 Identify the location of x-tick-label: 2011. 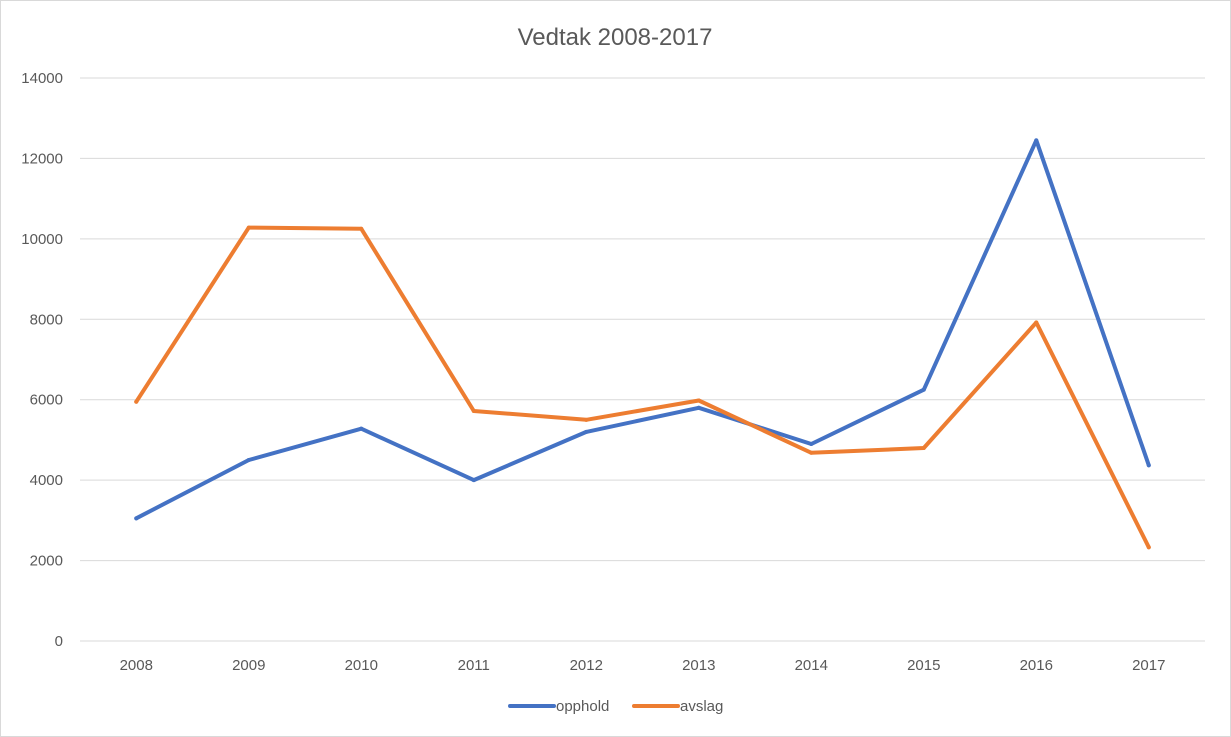
(474, 665).